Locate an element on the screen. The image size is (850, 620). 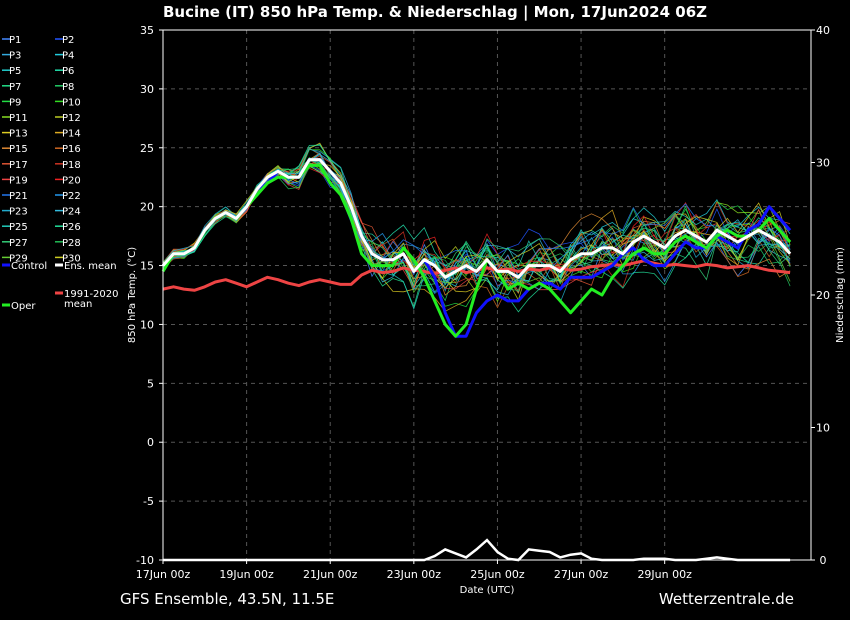
series-line-ens-mean is located at coordinates (476, 218).